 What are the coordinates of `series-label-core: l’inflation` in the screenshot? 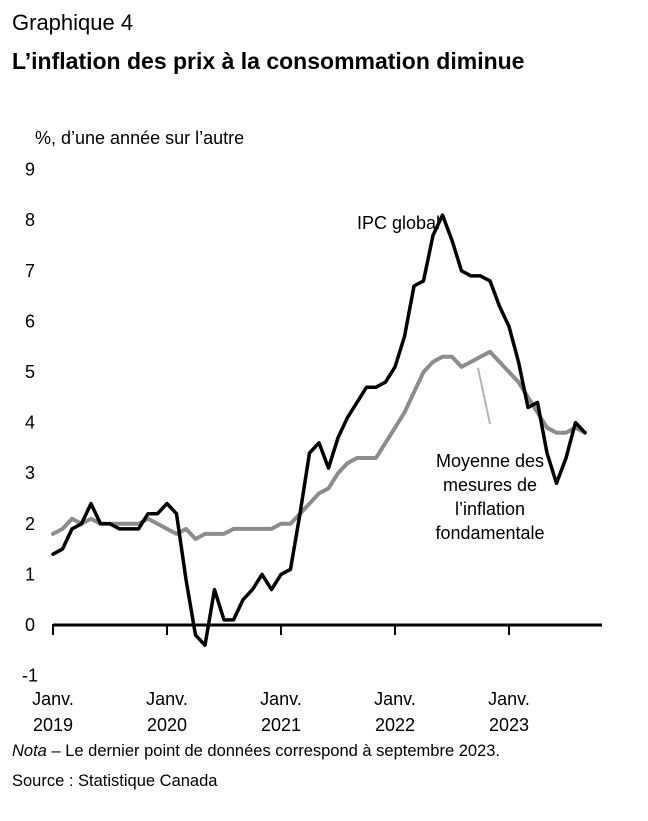 It's located at (490, 509).